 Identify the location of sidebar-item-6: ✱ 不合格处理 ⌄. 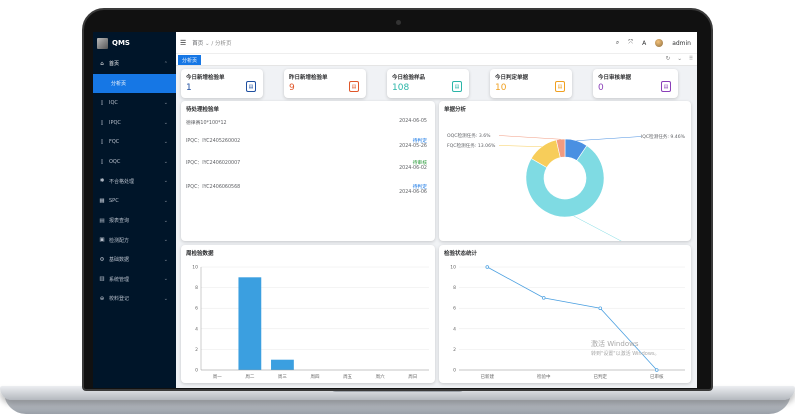
(134, 182).